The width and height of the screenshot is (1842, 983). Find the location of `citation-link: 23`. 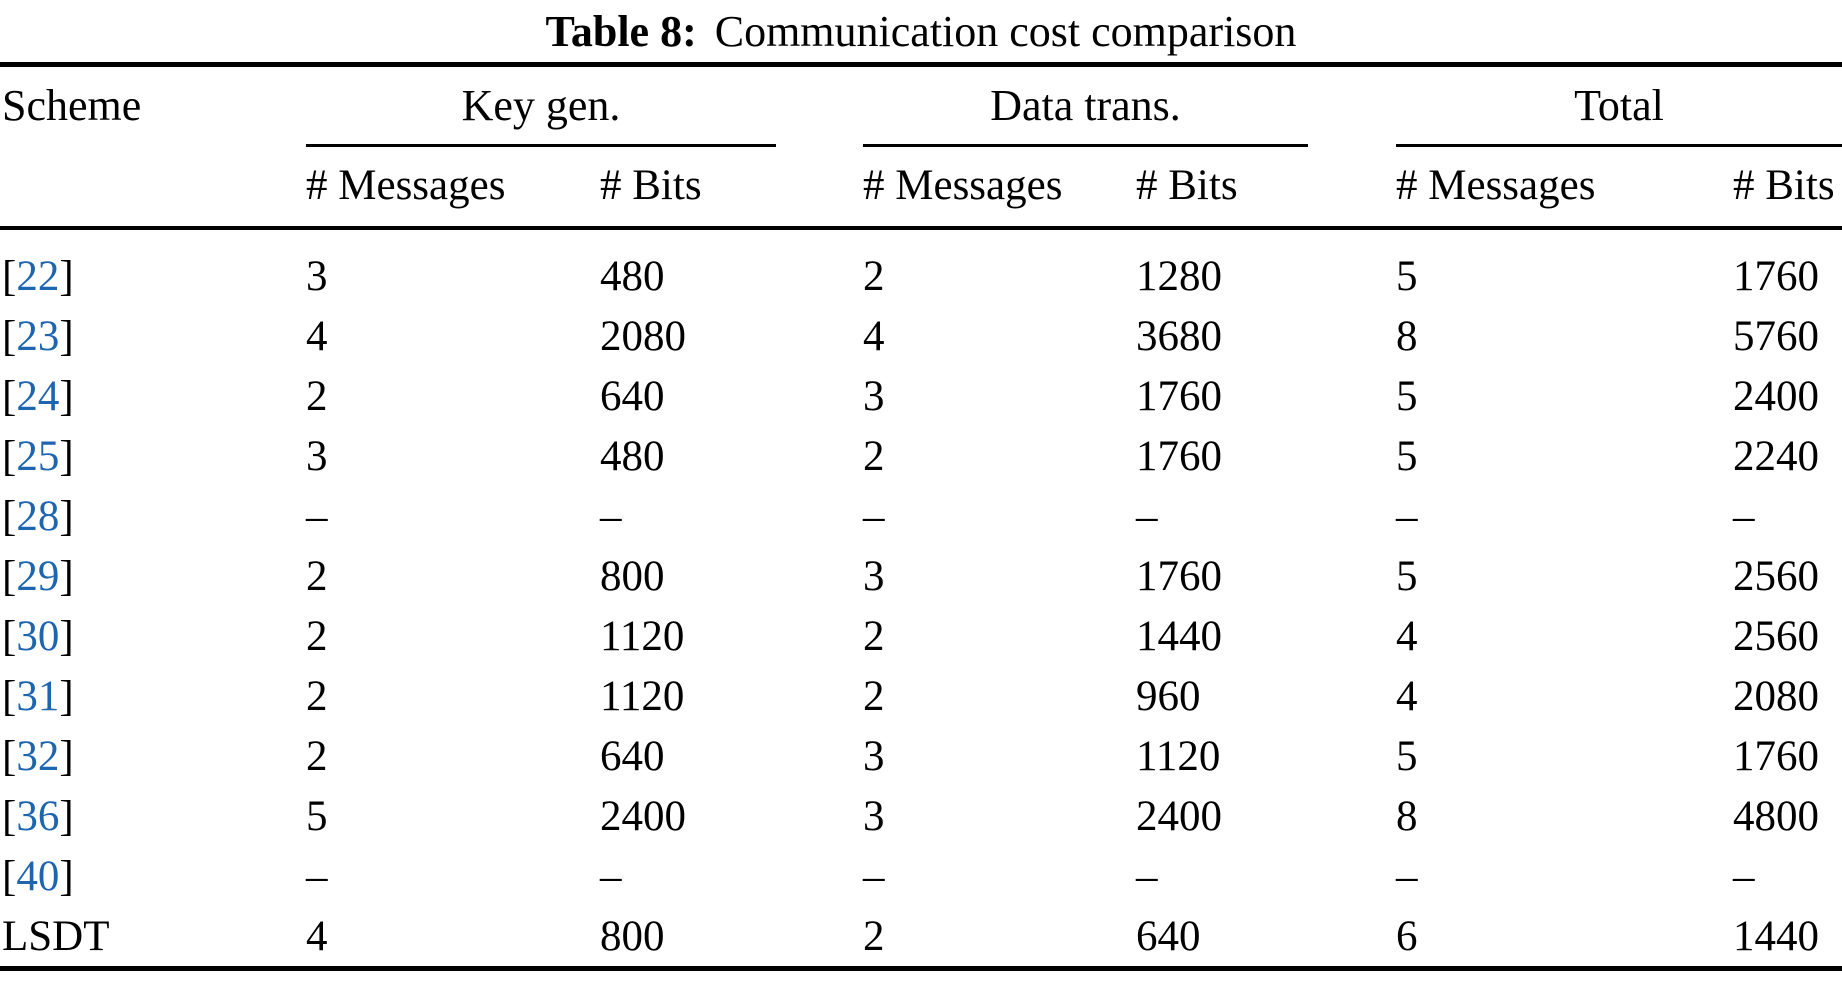

citation-link: 23 is located at coordinates (38, 336).